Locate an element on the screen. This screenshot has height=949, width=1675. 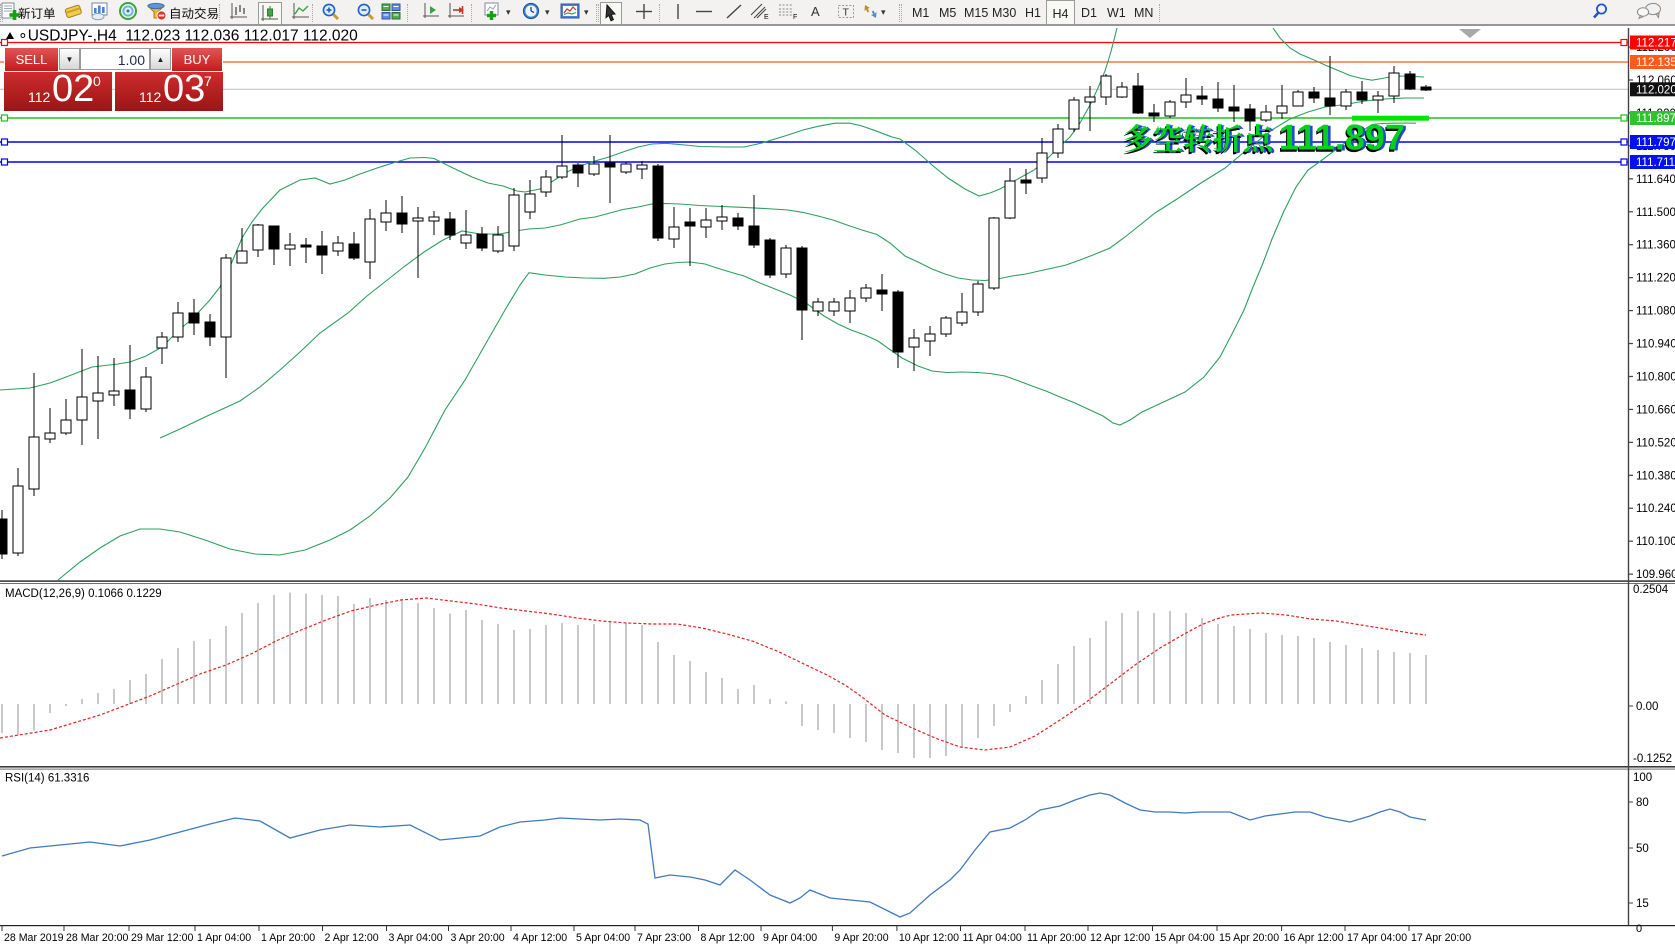
svg-text: MACD(12,26,9) 0.1066 0.1229 is located at coordinates (83, 594).